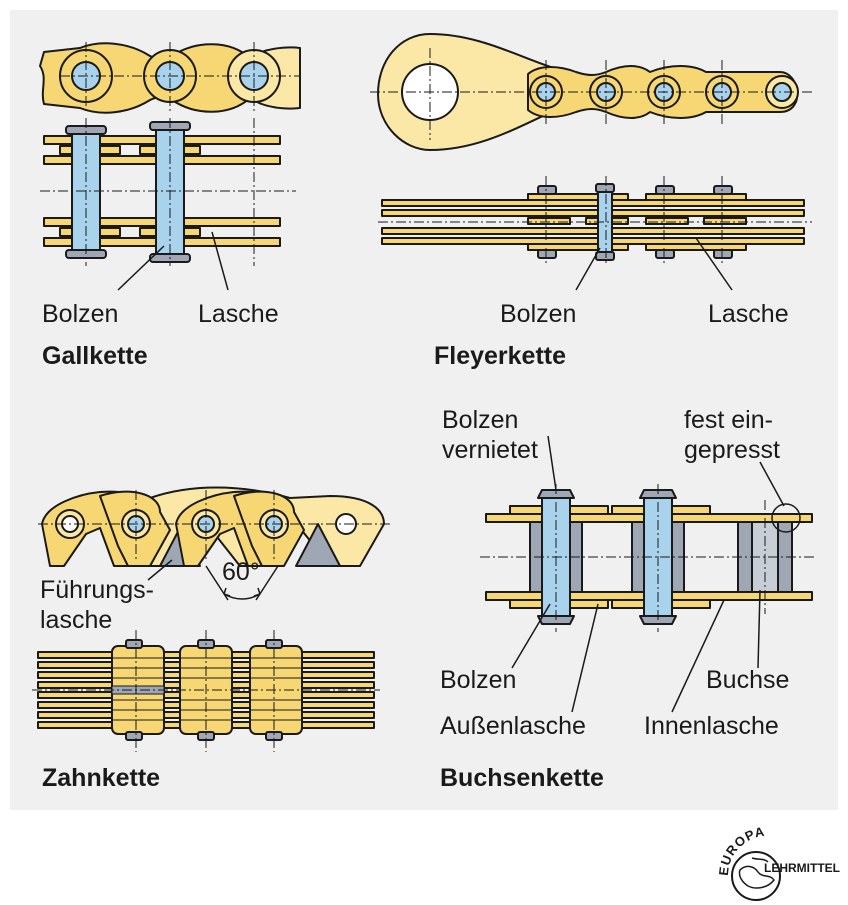 This screenshot has height=905, width=848. Describe the element at coordinates (80, 314) in the screenshot. I see `gallkette-bolzen-label: Bolzen` at that location.